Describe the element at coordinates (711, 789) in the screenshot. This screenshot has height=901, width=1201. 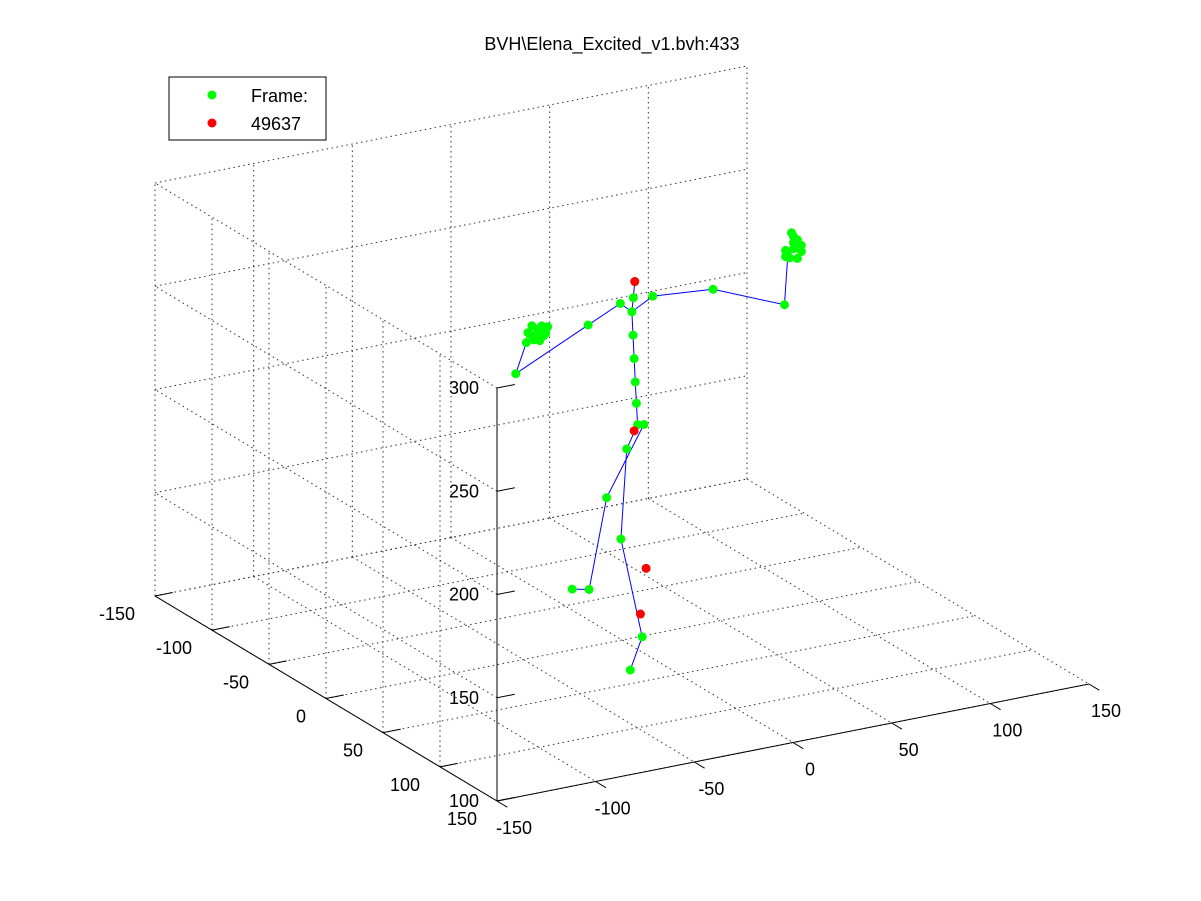
I see `x-tick-label: -50` at that location.